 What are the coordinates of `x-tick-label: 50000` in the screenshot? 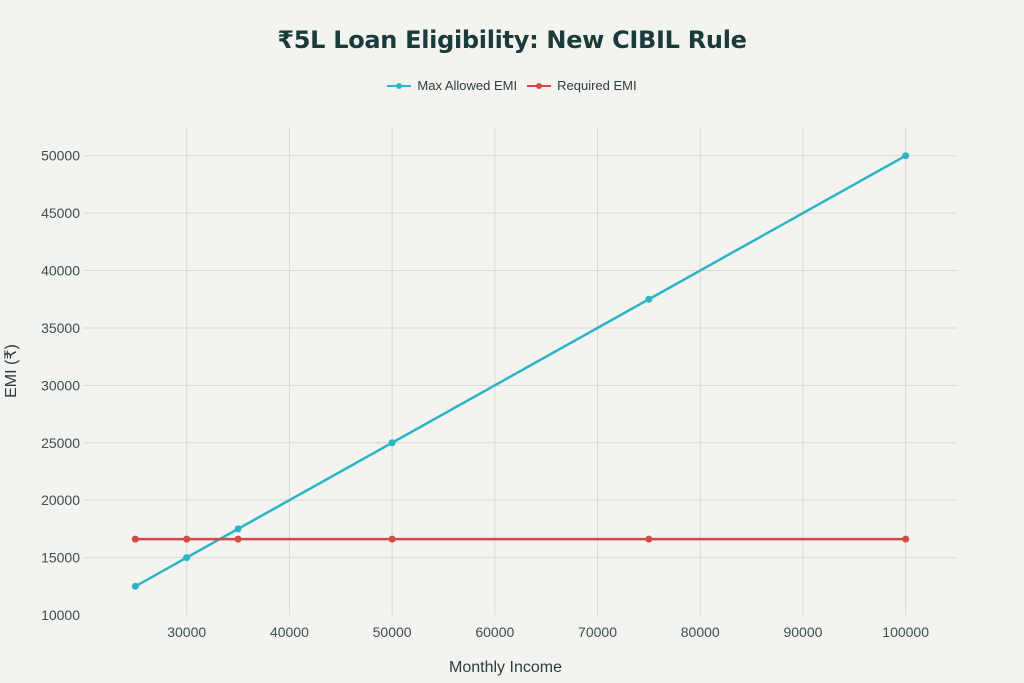 It's located at (392, 632).